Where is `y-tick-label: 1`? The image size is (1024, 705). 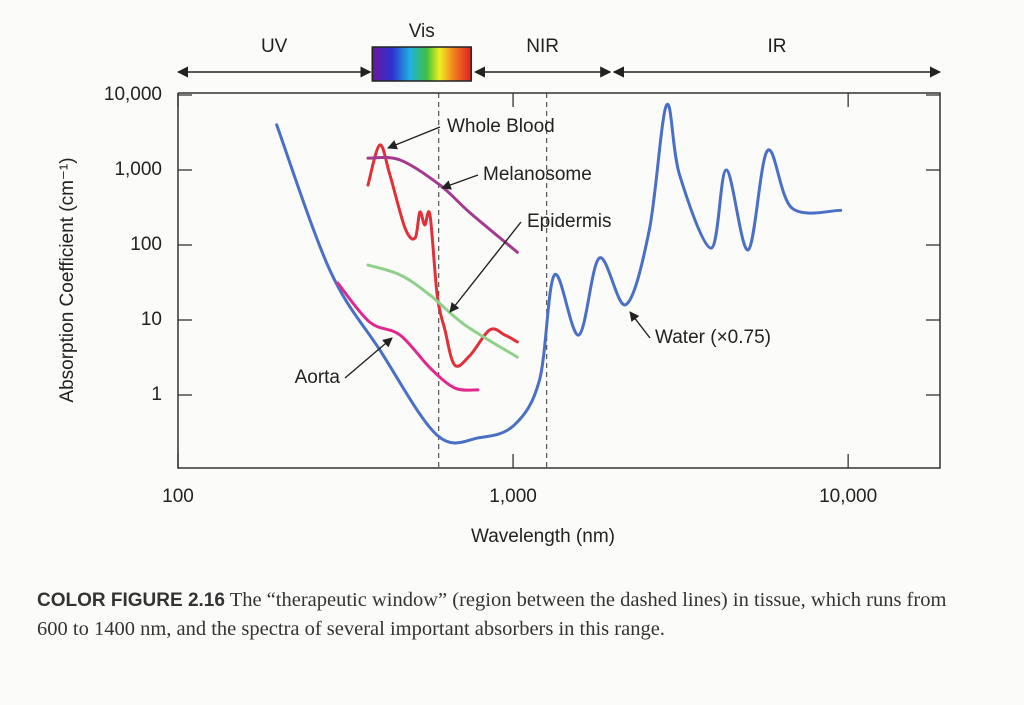 y-tick-label: 1 is located at coordinates (156, 394).